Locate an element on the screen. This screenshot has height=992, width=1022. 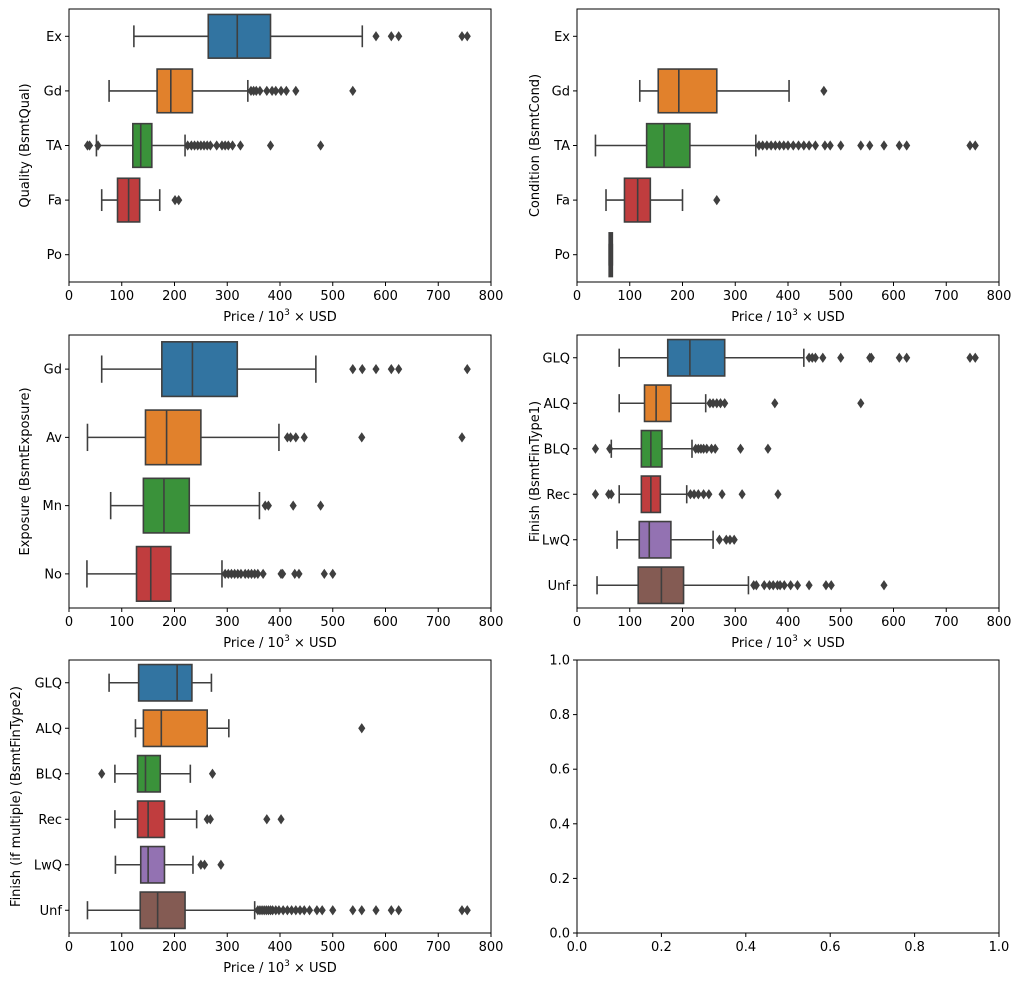
y-tick-label: ALQ is located at coordinates (557, 404).